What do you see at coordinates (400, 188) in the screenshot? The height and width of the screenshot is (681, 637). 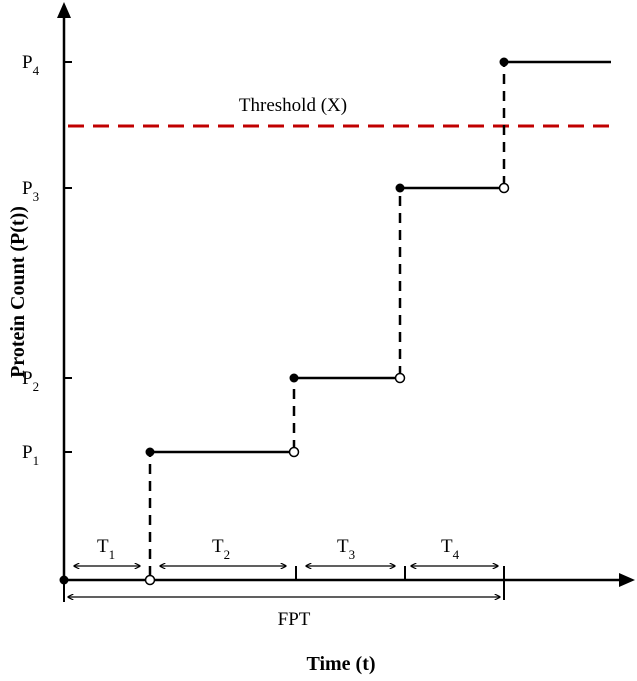 I see `closed-point-p3` at bounding box center [400, 188].